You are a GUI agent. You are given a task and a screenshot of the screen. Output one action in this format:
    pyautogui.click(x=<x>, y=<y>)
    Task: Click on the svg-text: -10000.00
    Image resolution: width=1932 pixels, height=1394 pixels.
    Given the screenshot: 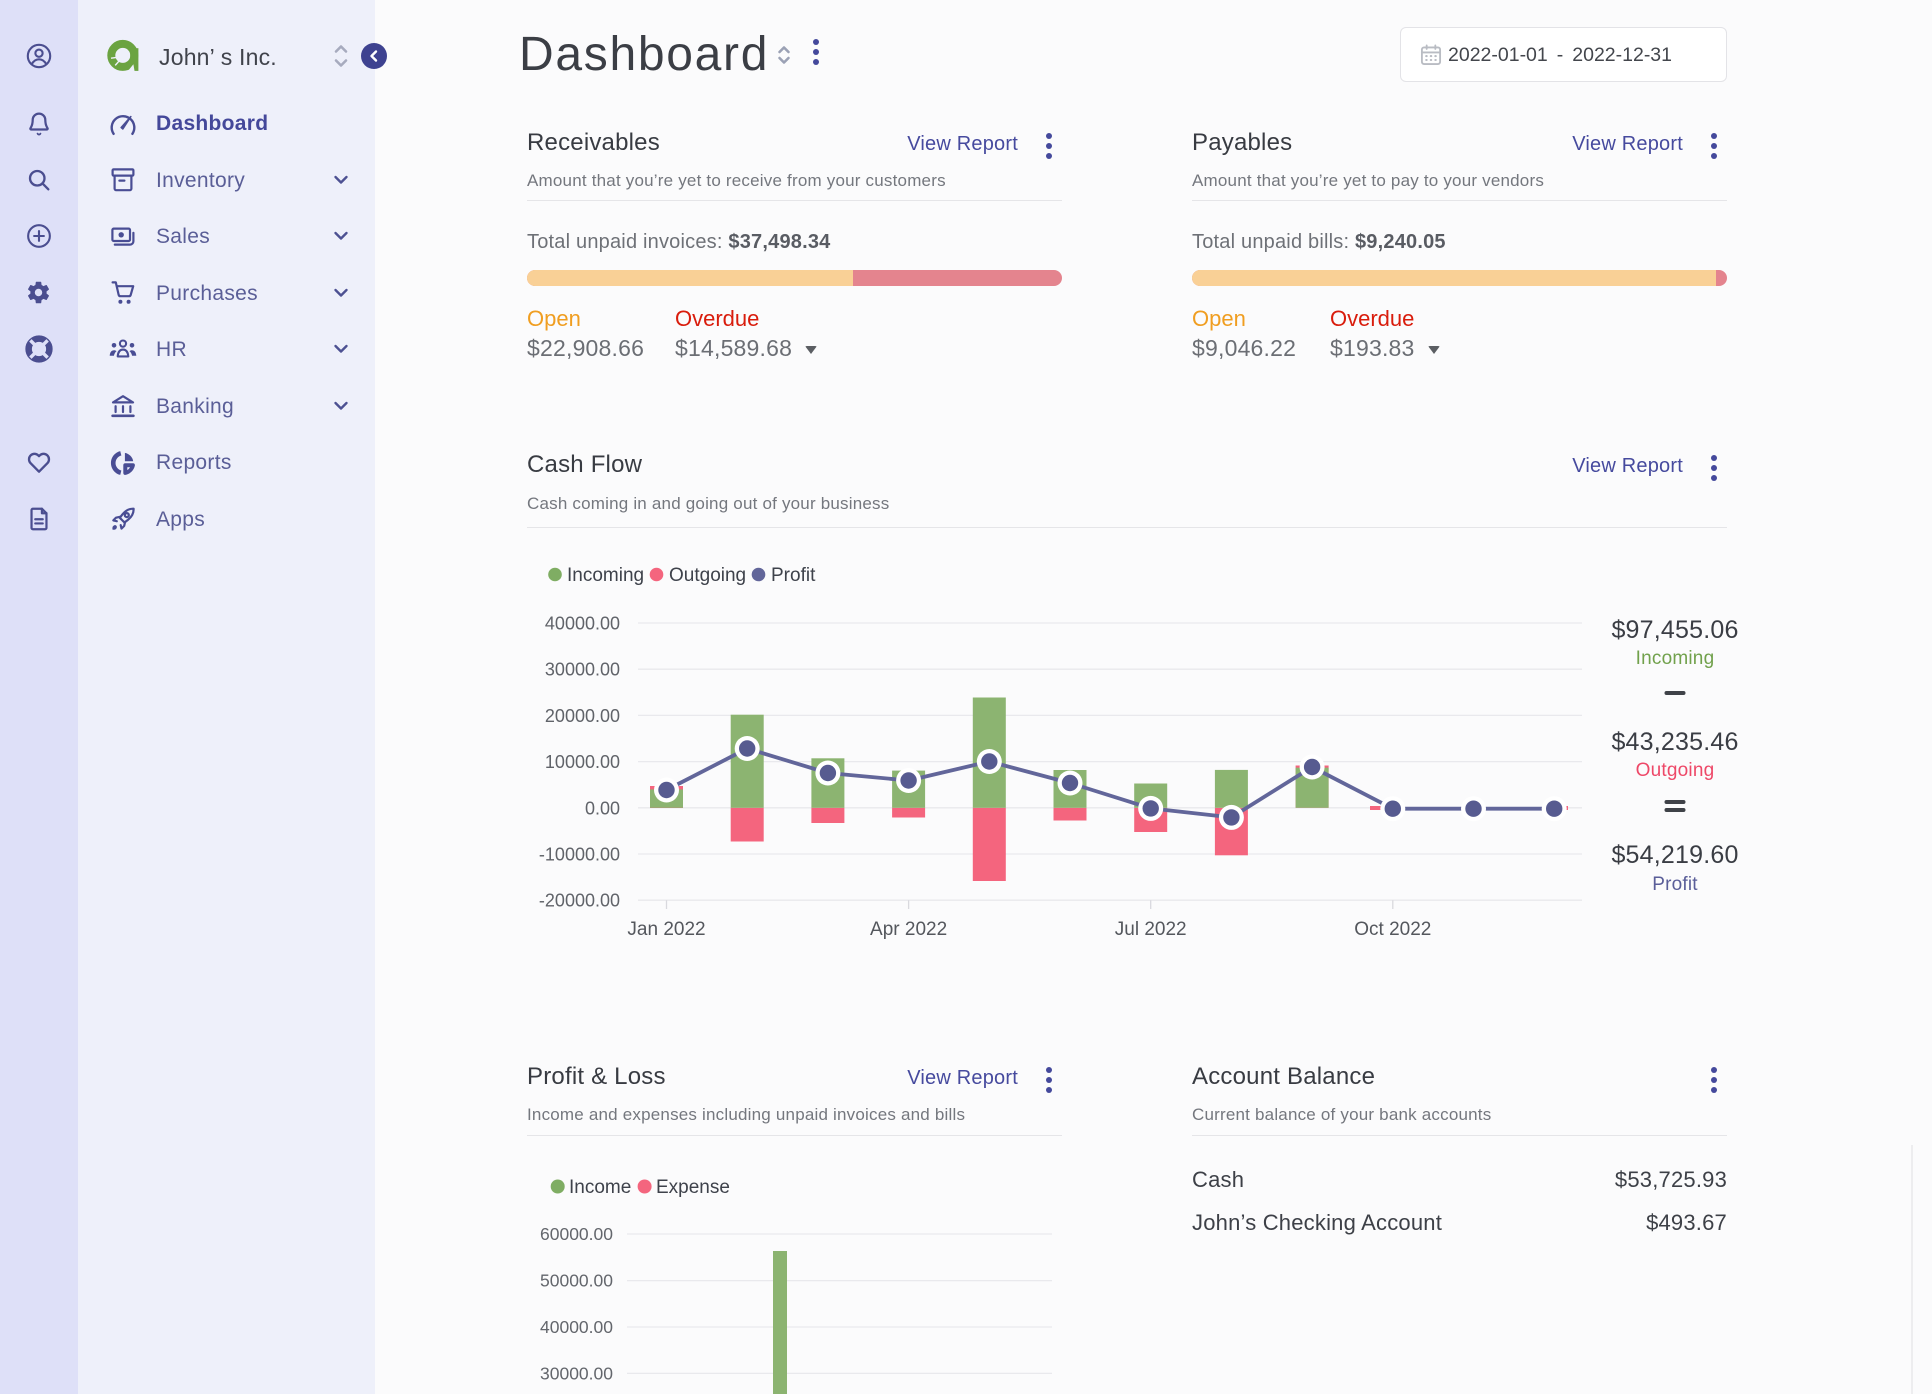 What is the action you would take?
    pyautogui.click(x=579, y=855)
    